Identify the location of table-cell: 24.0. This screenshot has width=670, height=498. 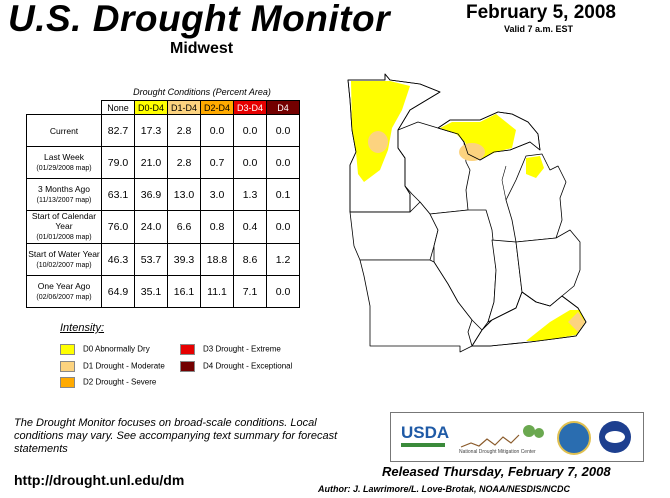
(151, 227).